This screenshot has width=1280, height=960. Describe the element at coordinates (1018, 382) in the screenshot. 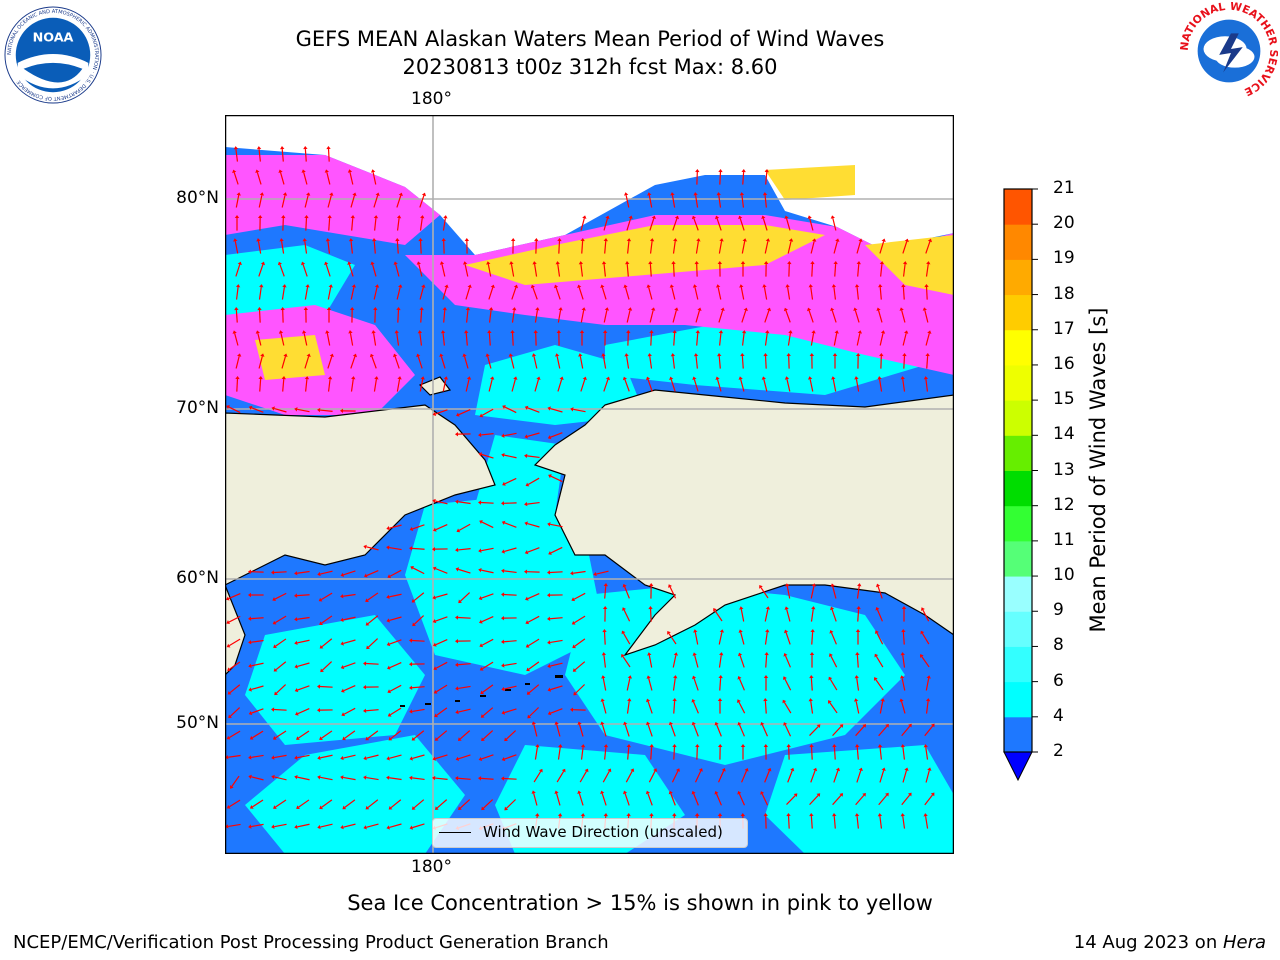

I see `colorbar-cell` at that location.